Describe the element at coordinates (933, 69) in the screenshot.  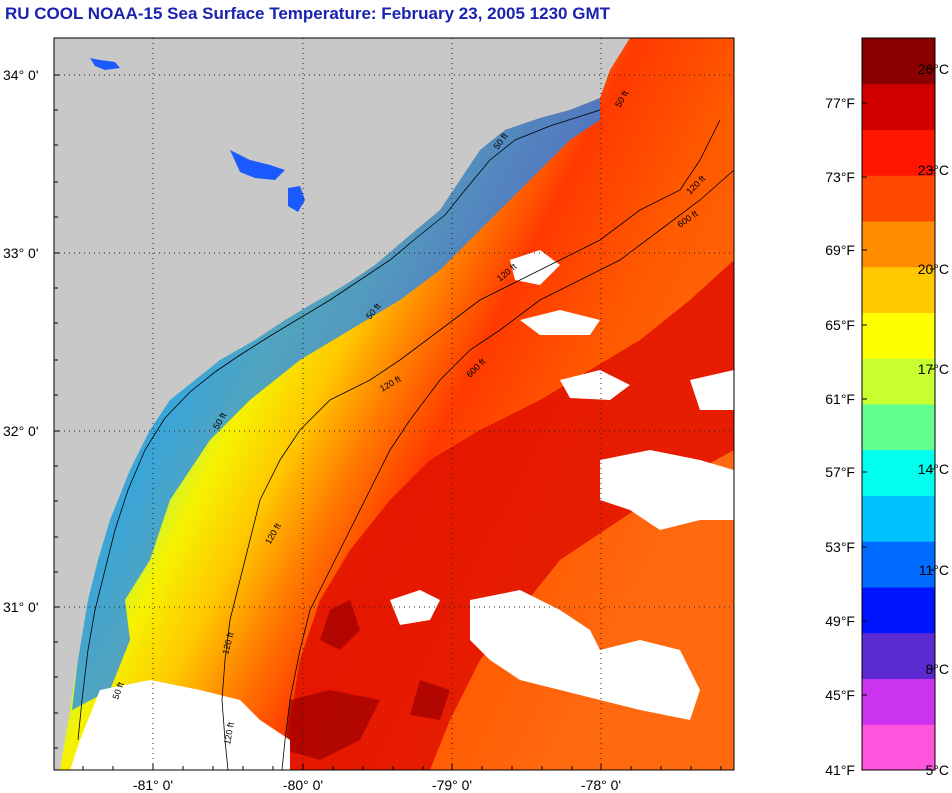
I see `colorbar-c-label: 26°C` at that location.